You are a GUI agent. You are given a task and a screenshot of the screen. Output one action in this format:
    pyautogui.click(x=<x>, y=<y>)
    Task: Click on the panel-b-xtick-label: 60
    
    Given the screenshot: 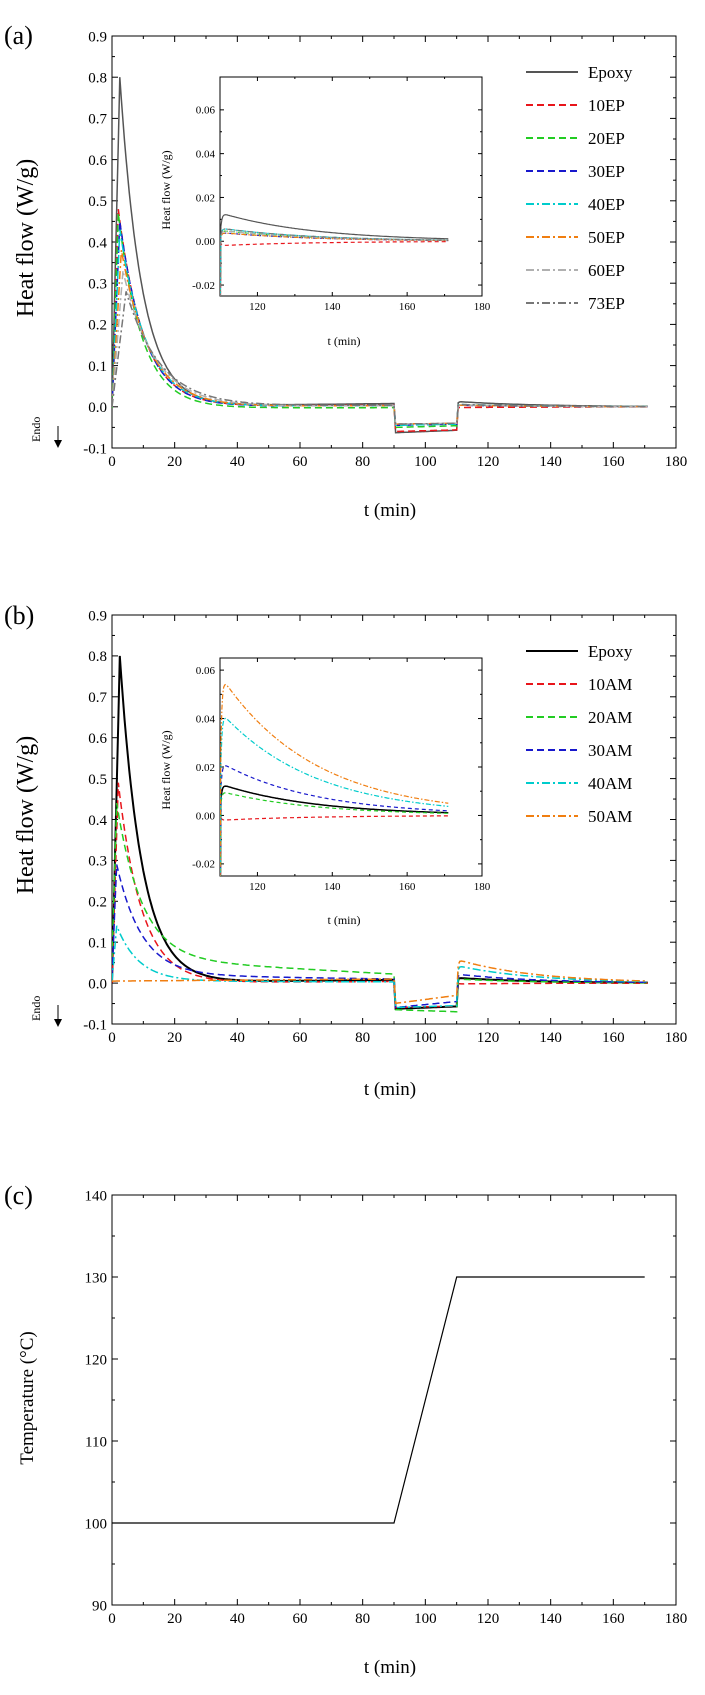 What is the action you would take?
    pyautogui.click(x=300, y=1038)
    